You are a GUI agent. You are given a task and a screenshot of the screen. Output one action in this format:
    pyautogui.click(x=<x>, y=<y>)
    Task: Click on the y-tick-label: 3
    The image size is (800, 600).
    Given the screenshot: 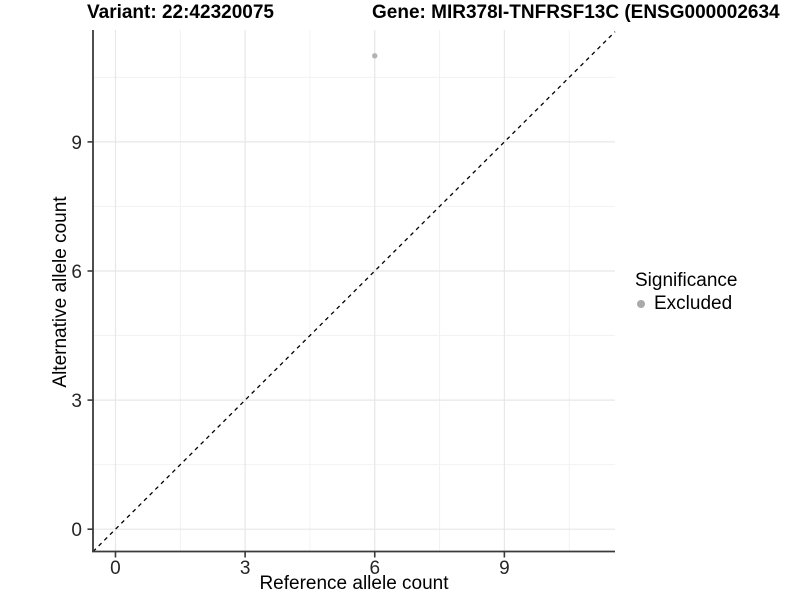 What is the action you would take?
    pyautogui.click(x=76, y=401)
    